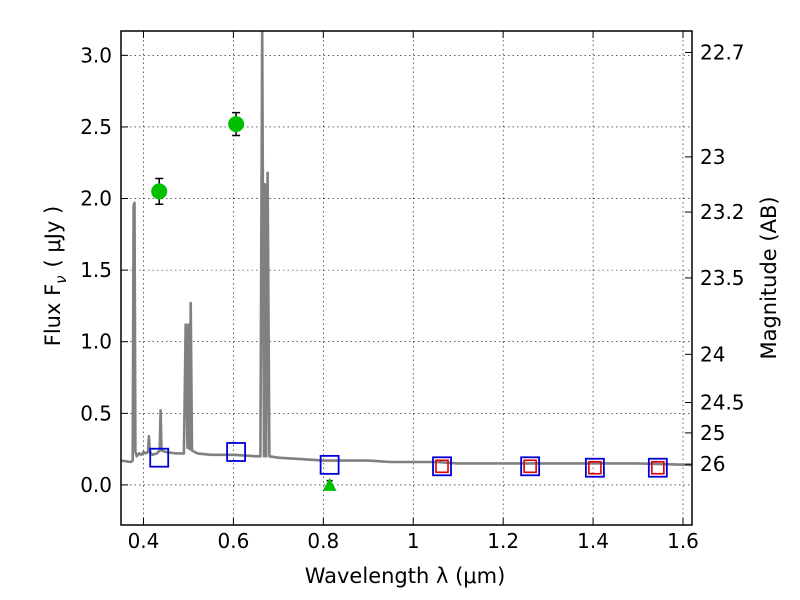 The width and height of the screenshot is (800, 600). I want to click on y-tick-label: 3.0, so click(96, 55).